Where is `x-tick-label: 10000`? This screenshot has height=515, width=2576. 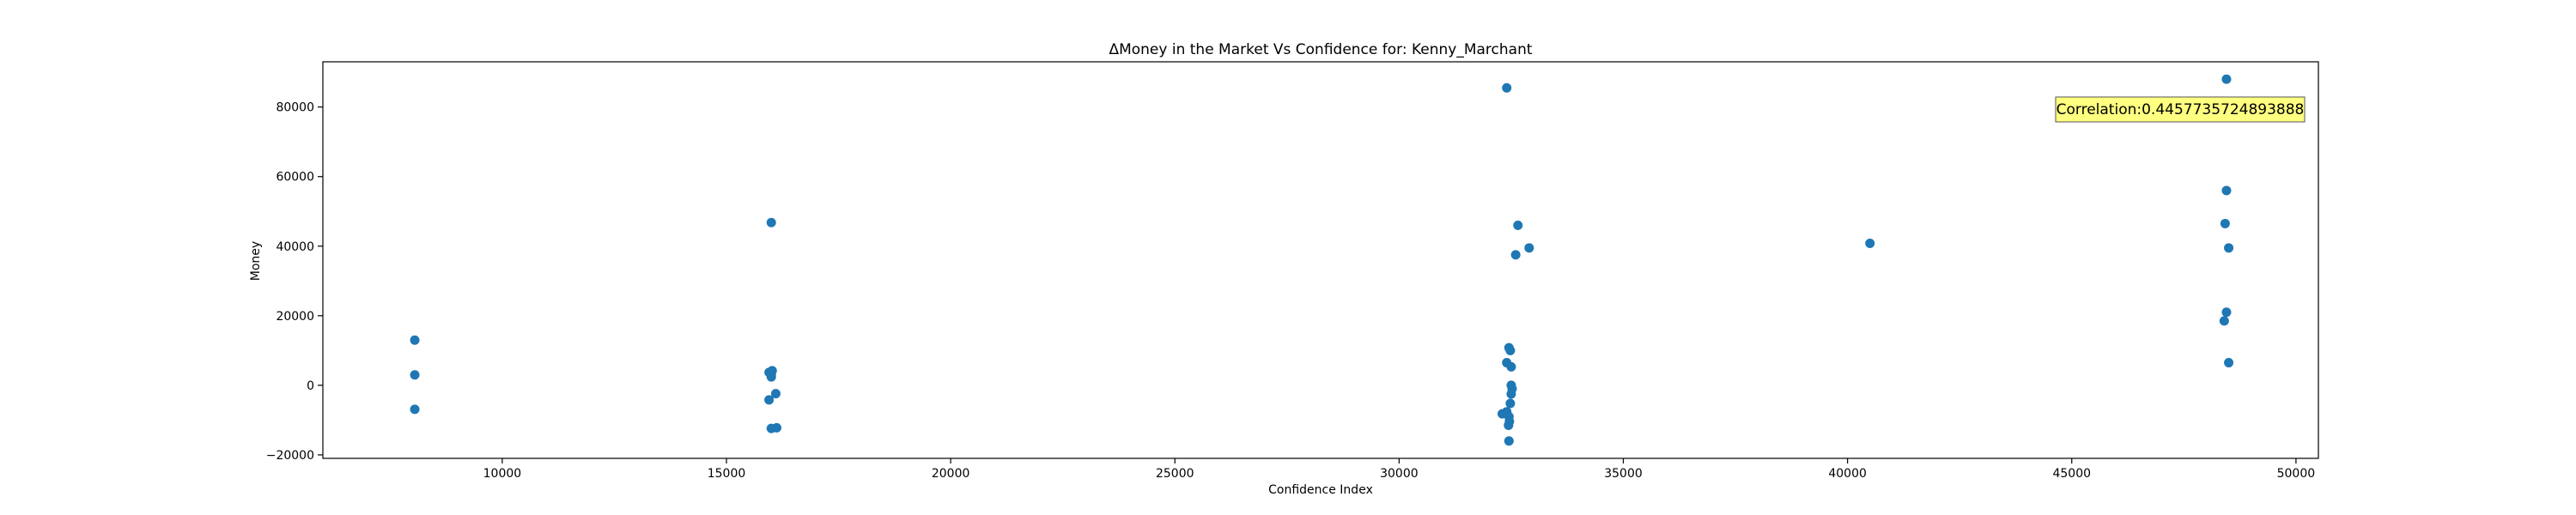
x-tick-label: 10000 is located at coordinates (503, 474).